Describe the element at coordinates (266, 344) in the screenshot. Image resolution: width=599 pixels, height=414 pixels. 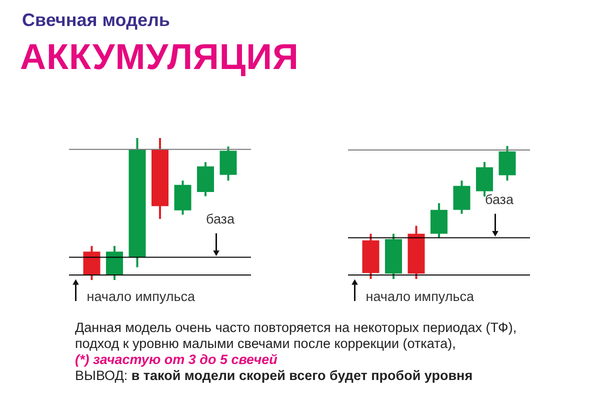
I see `text: подход к уровню малыми свечами после коррекции (отката),` at that location.